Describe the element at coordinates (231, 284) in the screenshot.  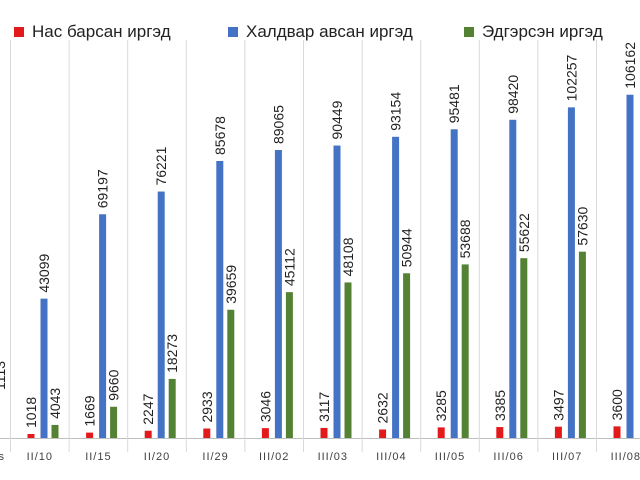
I see `data-label-recovered: 39659` at that location.